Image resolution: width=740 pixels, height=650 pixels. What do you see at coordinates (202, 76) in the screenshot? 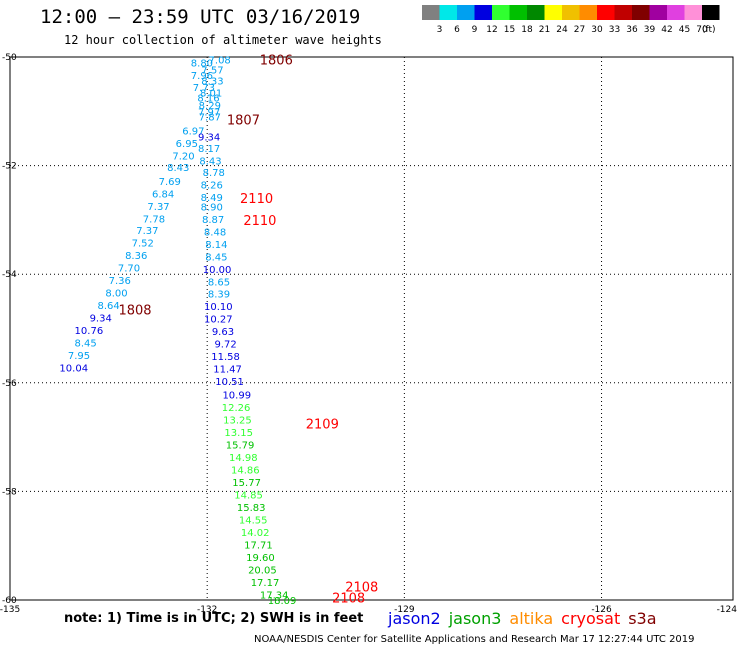
I see `wave-height-point: 7.96` at bounding box center [202, 76].